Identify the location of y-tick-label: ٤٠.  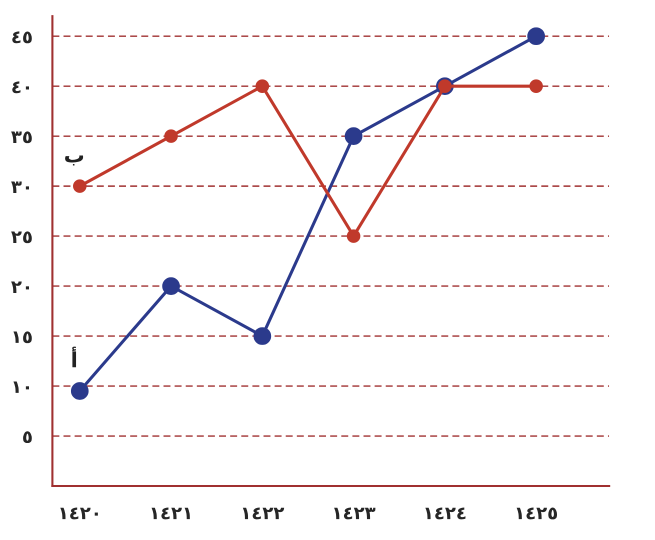
(21, 87).